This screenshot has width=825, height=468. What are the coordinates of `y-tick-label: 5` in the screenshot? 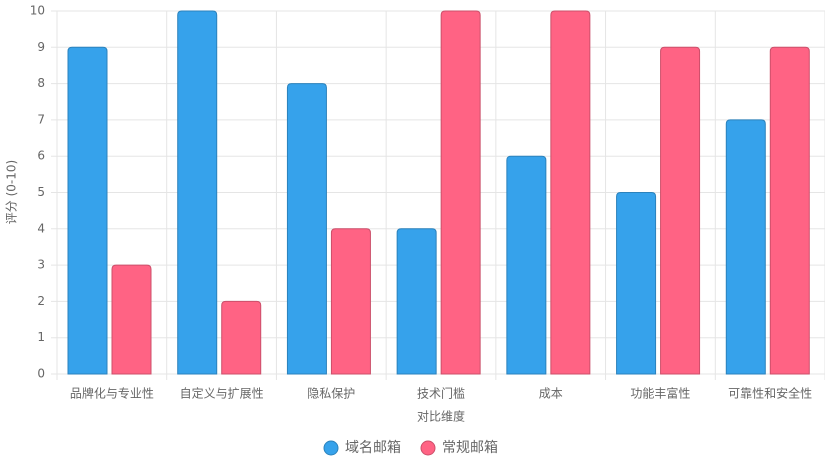 It's located at (41, 192).